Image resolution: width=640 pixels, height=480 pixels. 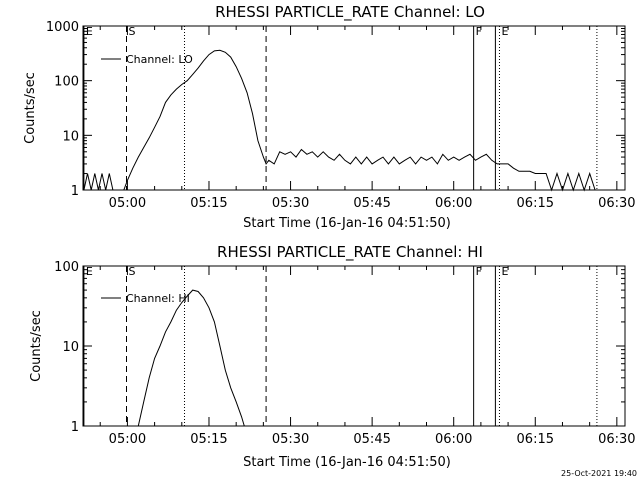 I want to click on series-layer, so click(x=191, y=358).